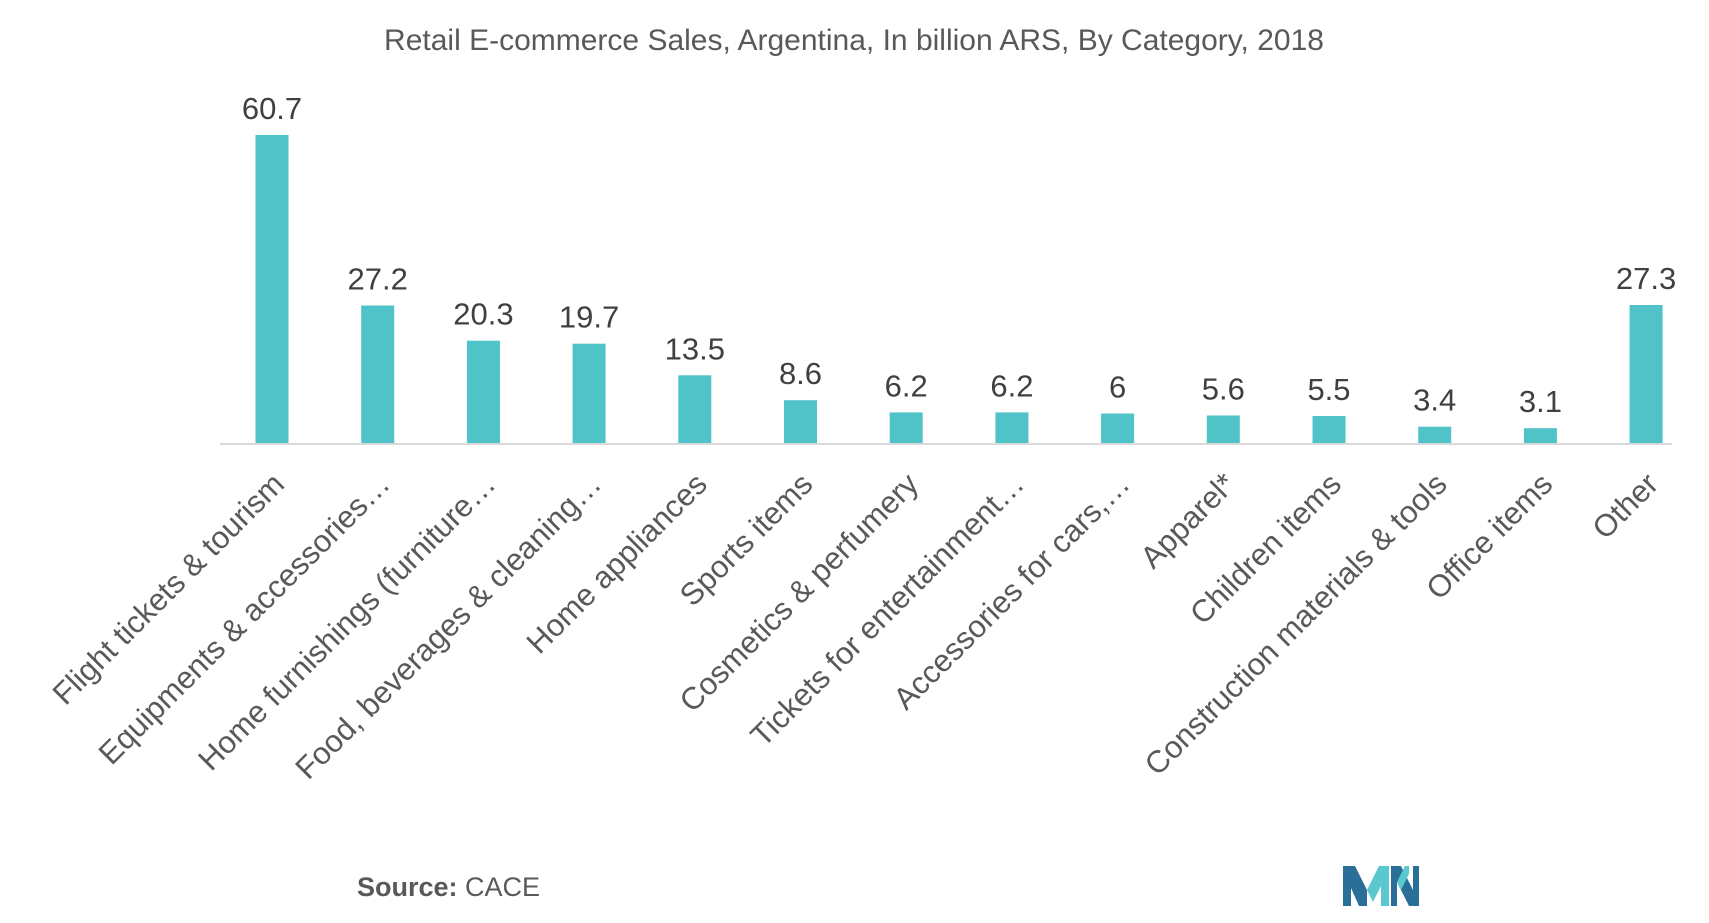 This screenshot has height=923, width=1709. I want to click on value-label-8: 6, so click(1117, 387).